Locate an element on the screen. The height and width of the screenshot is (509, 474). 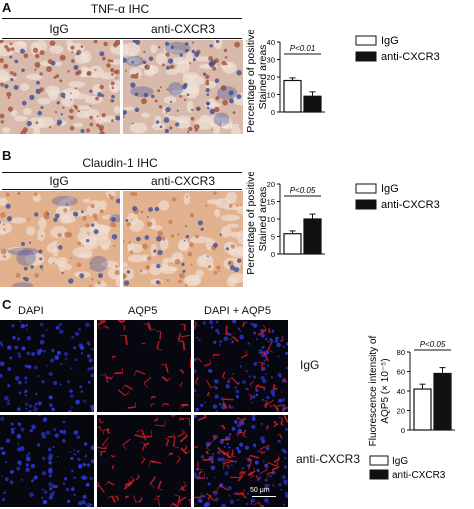
panel-a-anti-micrograph is located at coordinates (183, 87).